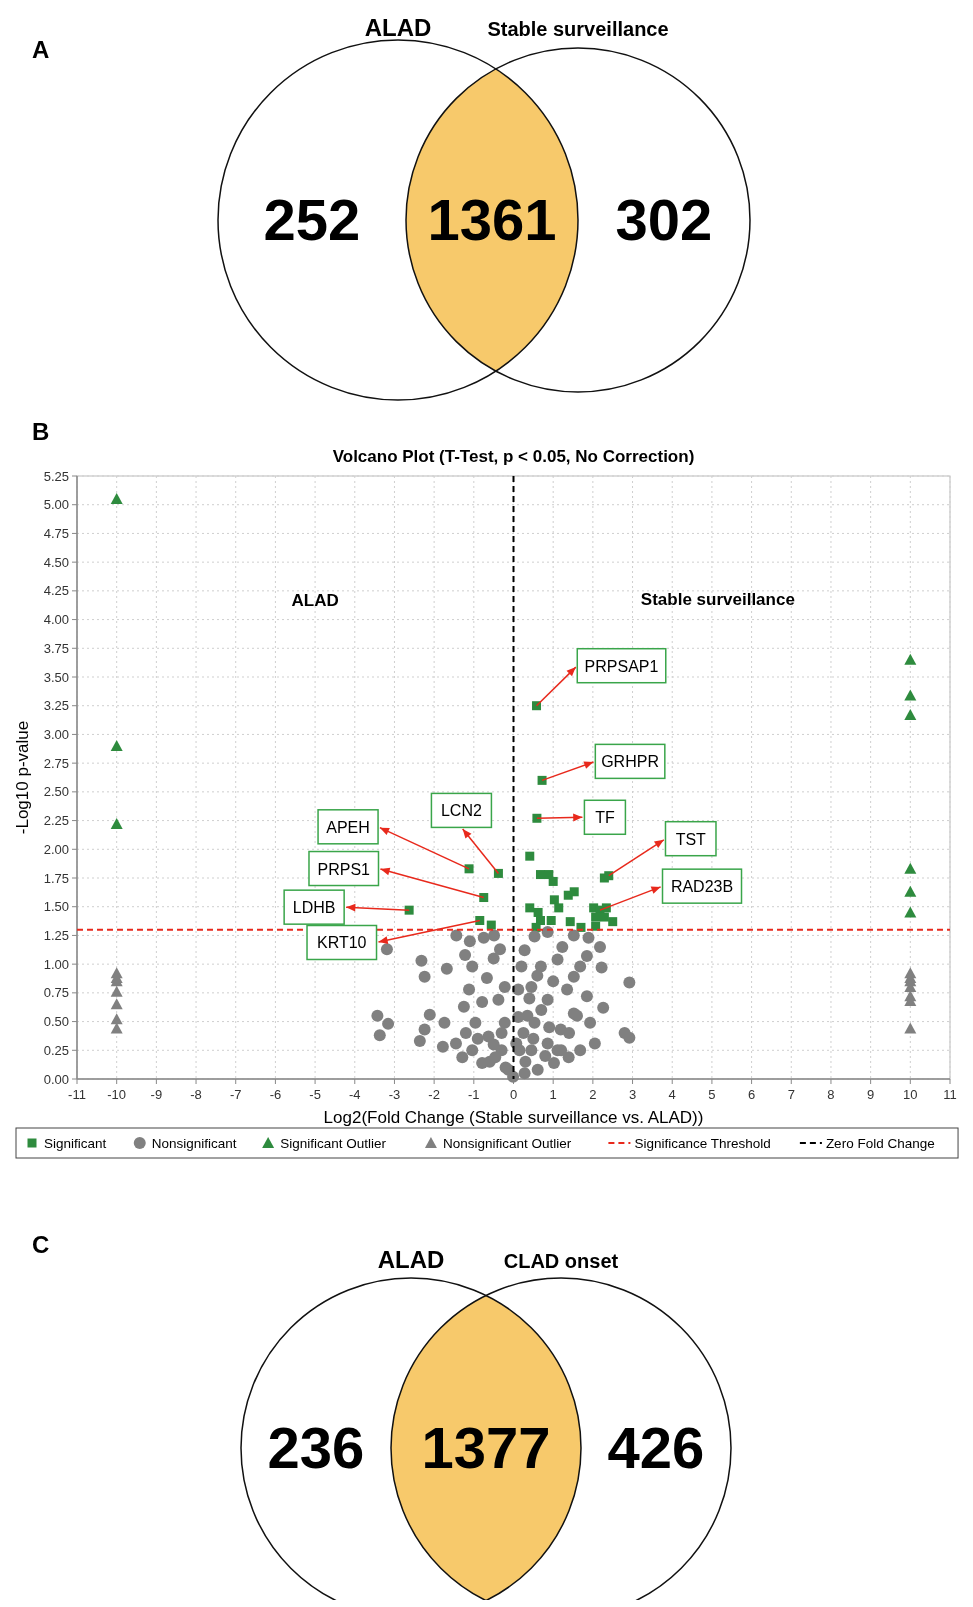 This screenshot has height=1607, width=973. I want to click on y-tick-label: 5.25, so click(56, 476).